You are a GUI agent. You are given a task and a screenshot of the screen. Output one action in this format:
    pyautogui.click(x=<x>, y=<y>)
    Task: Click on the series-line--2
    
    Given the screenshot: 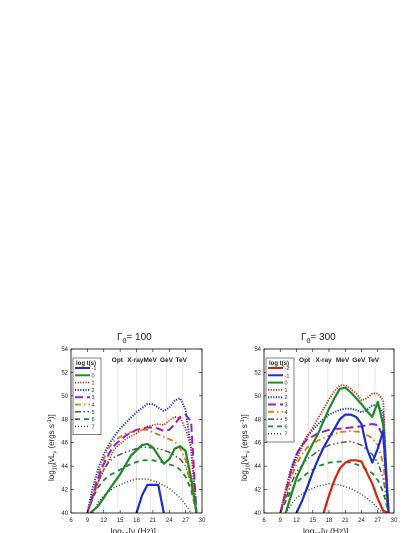 What is the action you would take?
    pyautogui.click(x=356, y=486)
    